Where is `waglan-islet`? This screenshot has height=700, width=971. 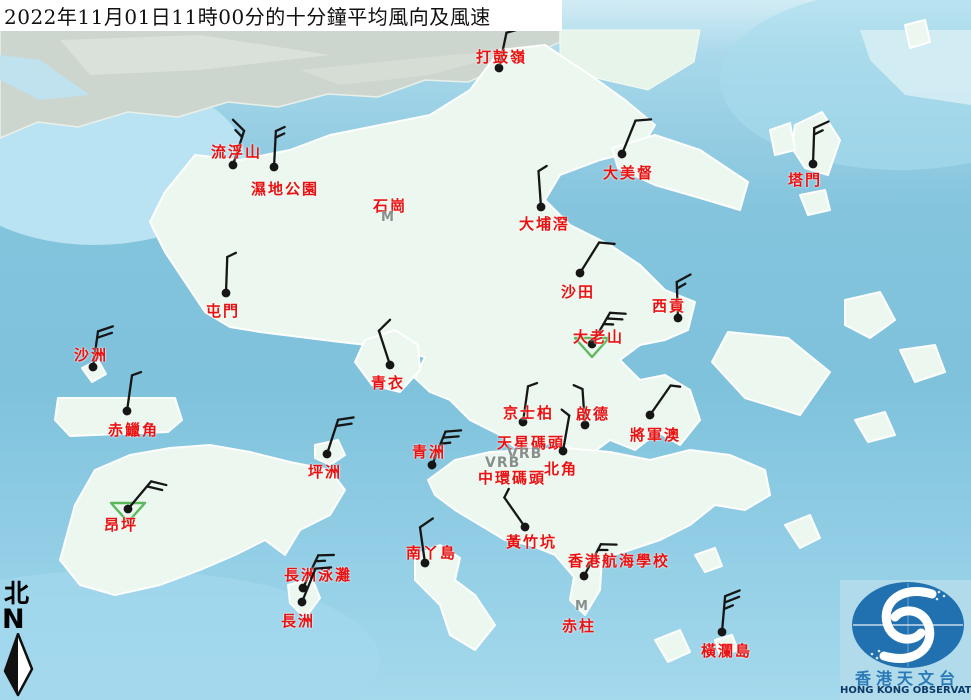
waglan-islet is located at coordinates (726, 645).